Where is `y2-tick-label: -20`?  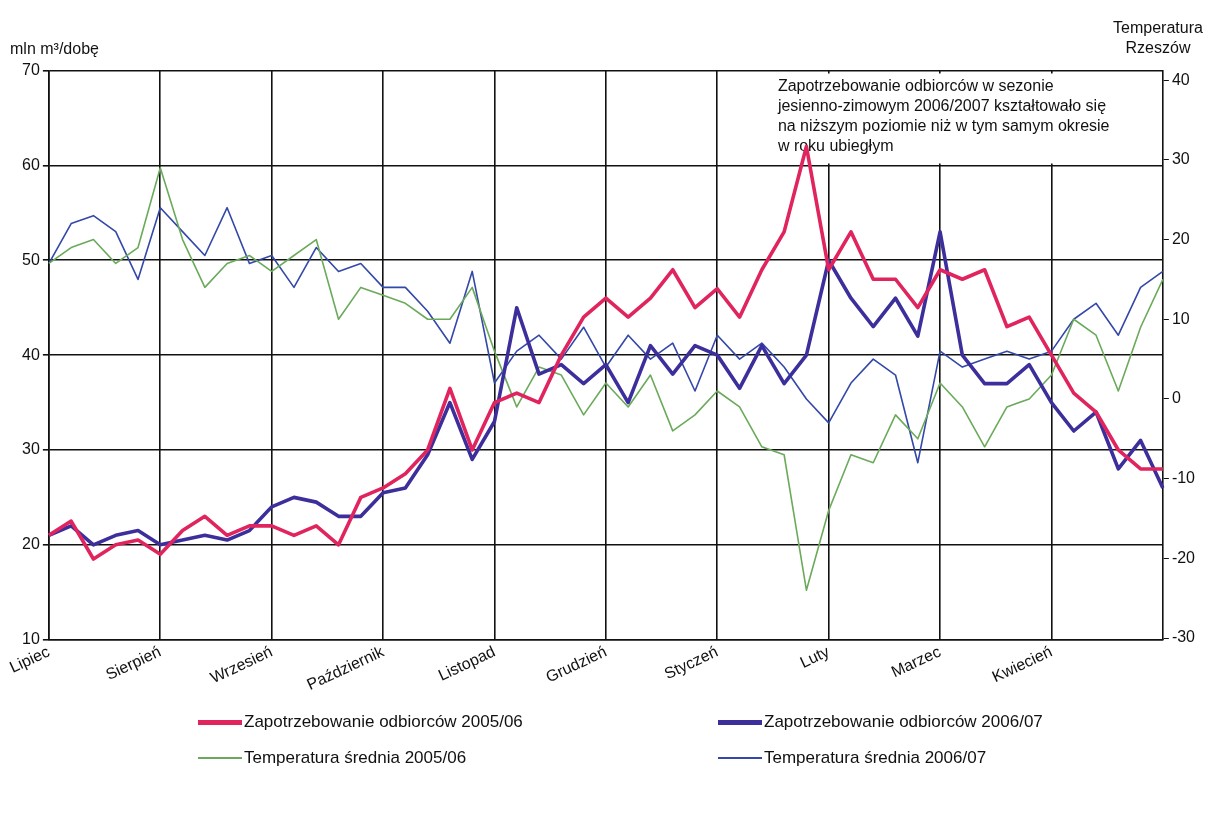
y2-tick-label: -20 is located at coordinates (1183, 557).